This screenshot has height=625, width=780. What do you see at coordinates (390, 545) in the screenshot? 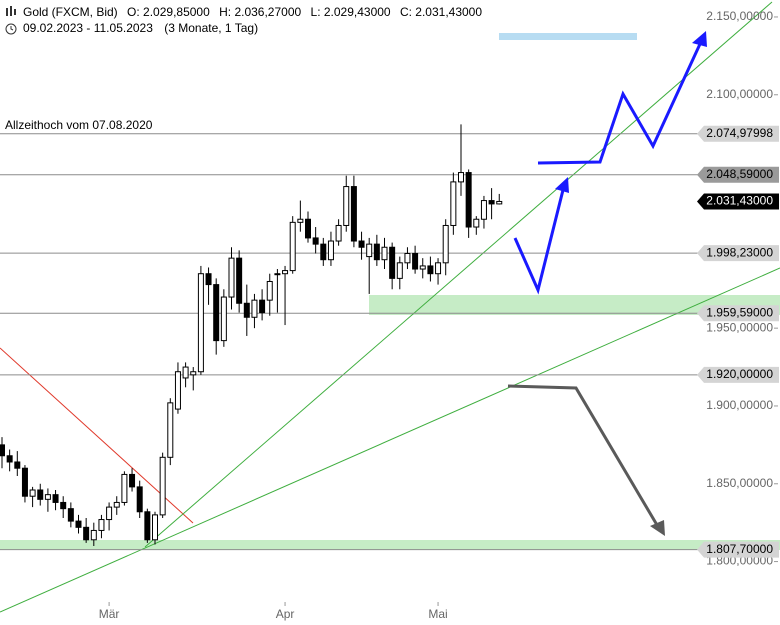
I see `support-zone` at bounding box center [390, 545].